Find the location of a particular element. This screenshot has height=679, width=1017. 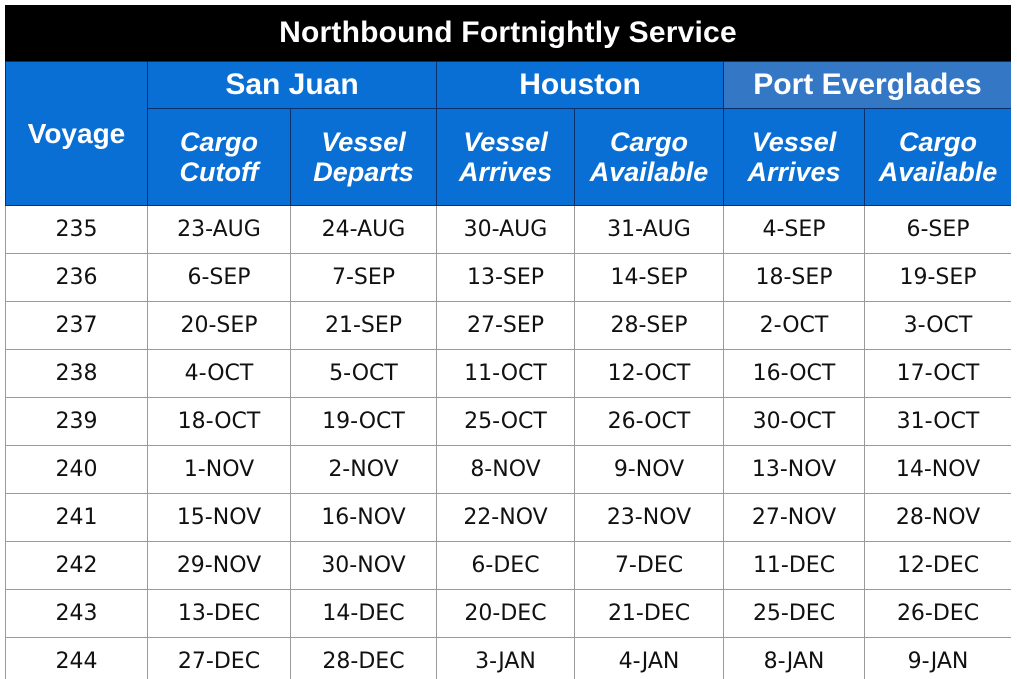

table-row: 243 13-DEC 14-DEC 20-DEC 21-DEC 25-DEC 26-DEC is located at coordinates (508, 613).